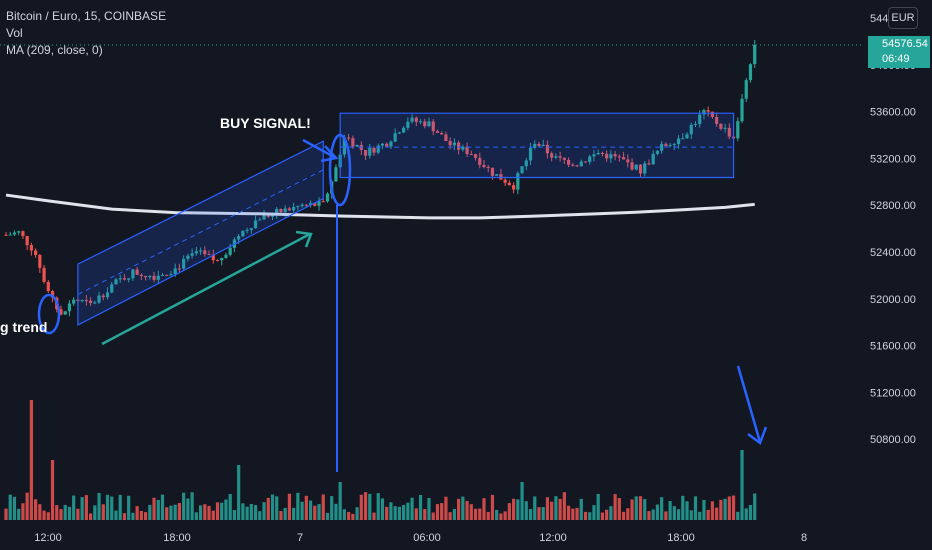  Describe the element at coordinates (903, 18) in the screenshot. I see `currency-badge: EUR` at that location.